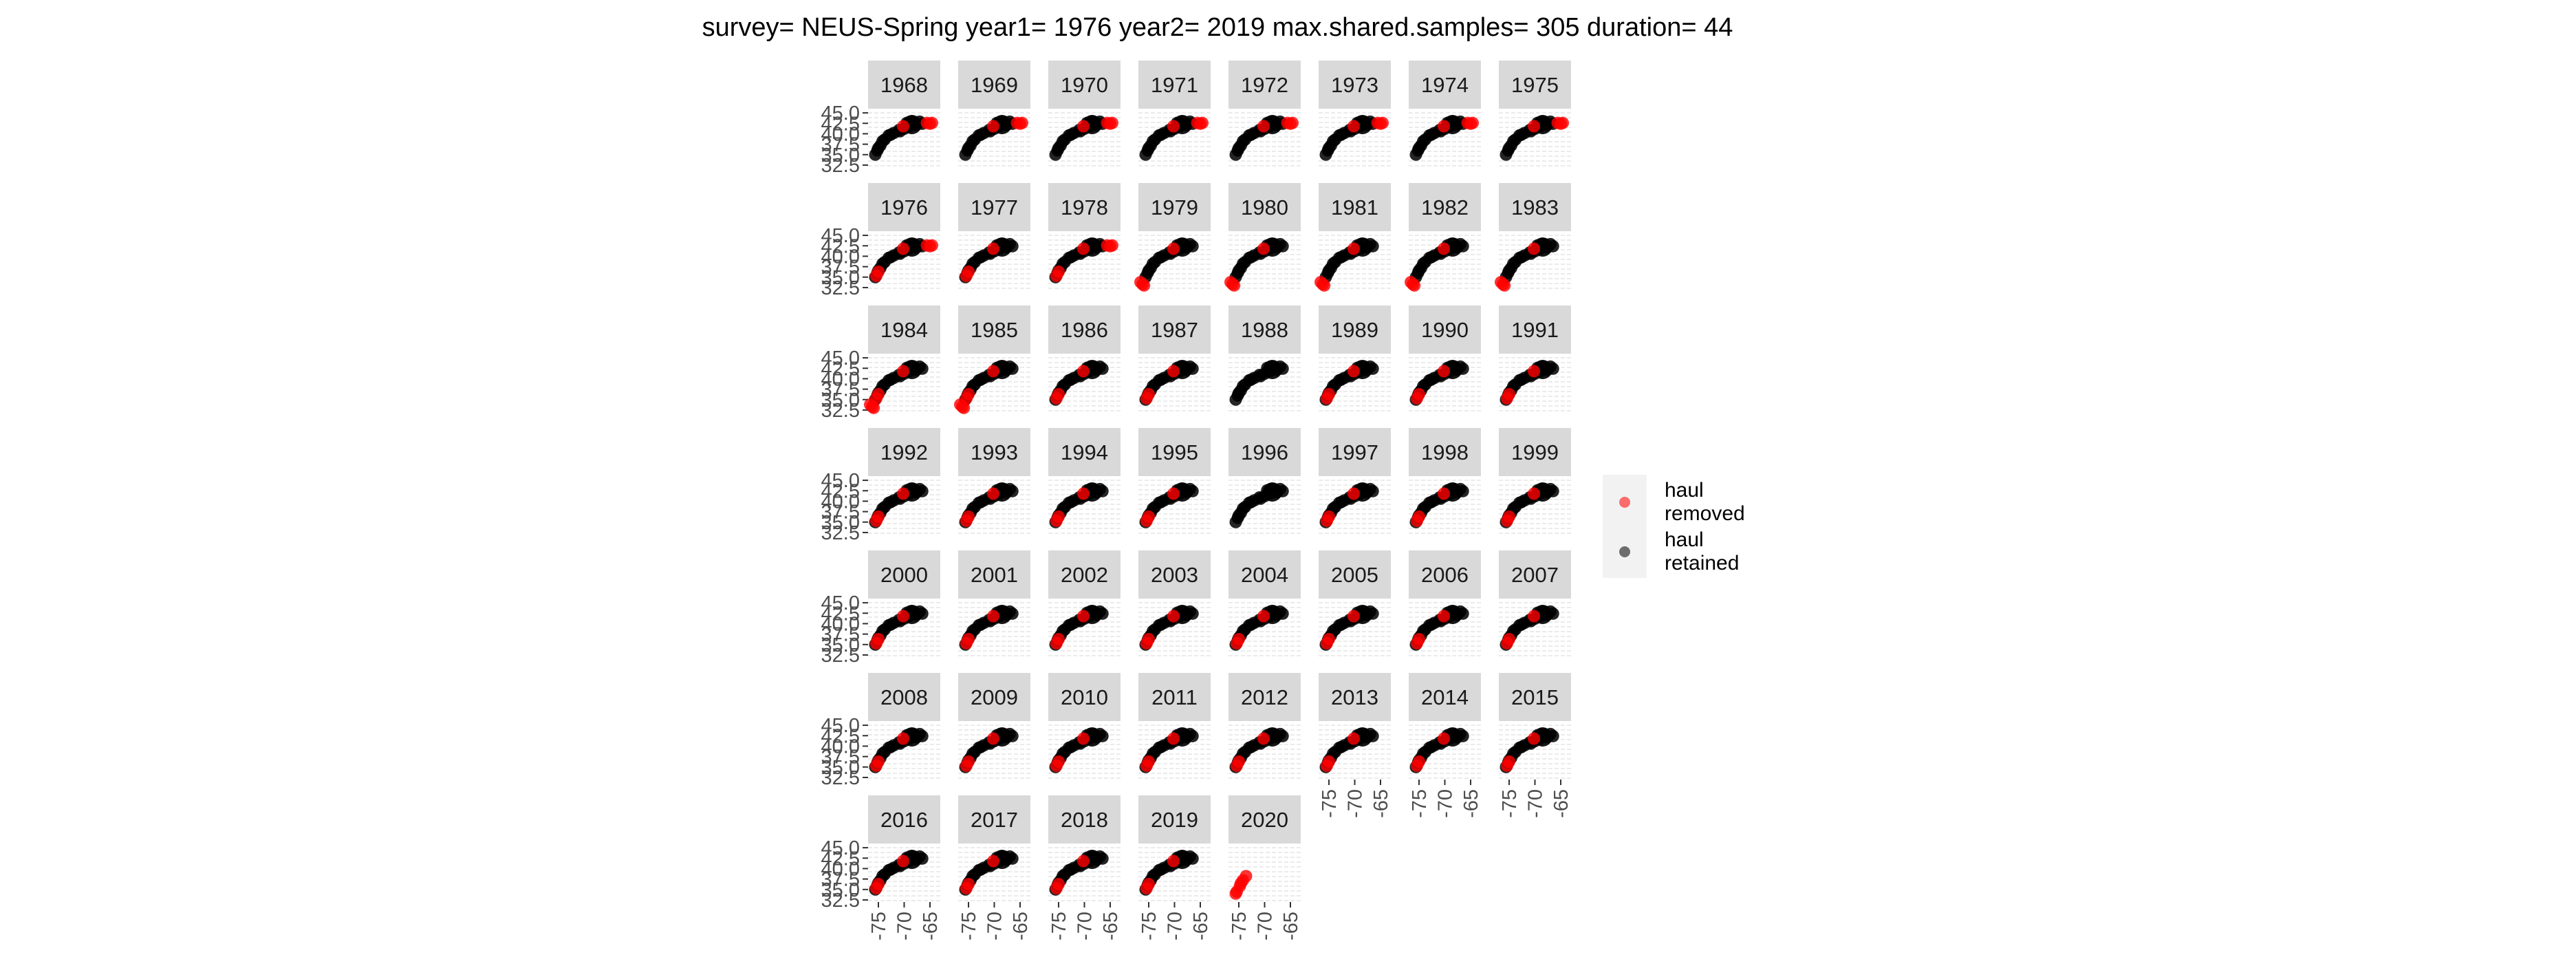 The width and height of the screenshot is (2576, 966). What do you see at coordinates (1535, 330) in the screenshot?
I see `facet-label: 1991` at bounding box center [1535, 330].